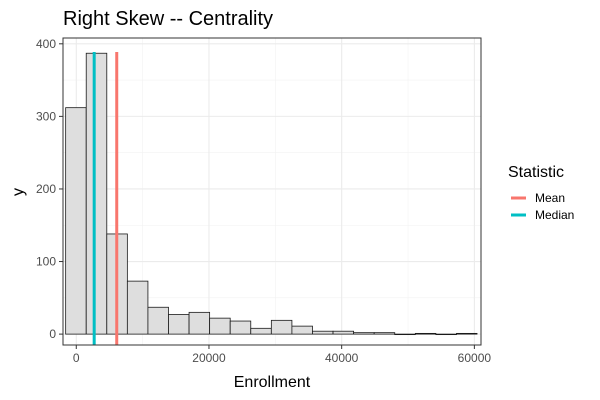 This screenshot has height=400, width=600. I want to click on legend-title: Statistic, so click(536, 172).